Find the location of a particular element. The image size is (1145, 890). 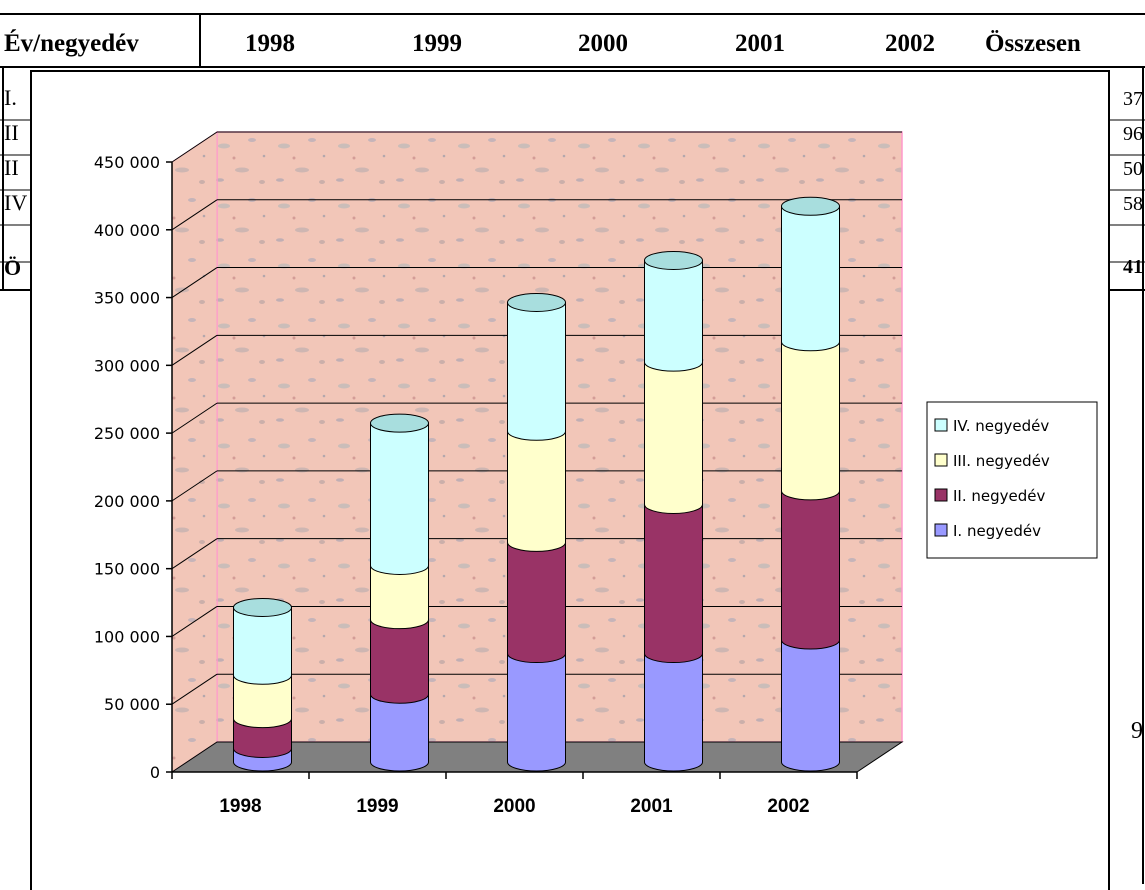

table-header-year: 1999 is located at coordinates (437, 43).